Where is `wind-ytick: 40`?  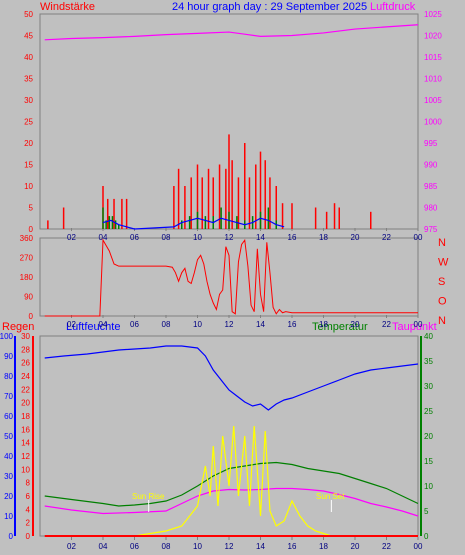 wind-ytick: 40 is located at coordinates (28, 57).